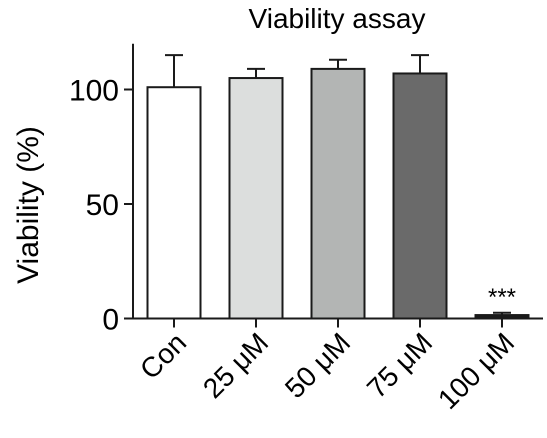 Image resolution: width=547 pixels, height=438 pixels. I want to click on x-tick-label: 75 μM, so click(399, 365).